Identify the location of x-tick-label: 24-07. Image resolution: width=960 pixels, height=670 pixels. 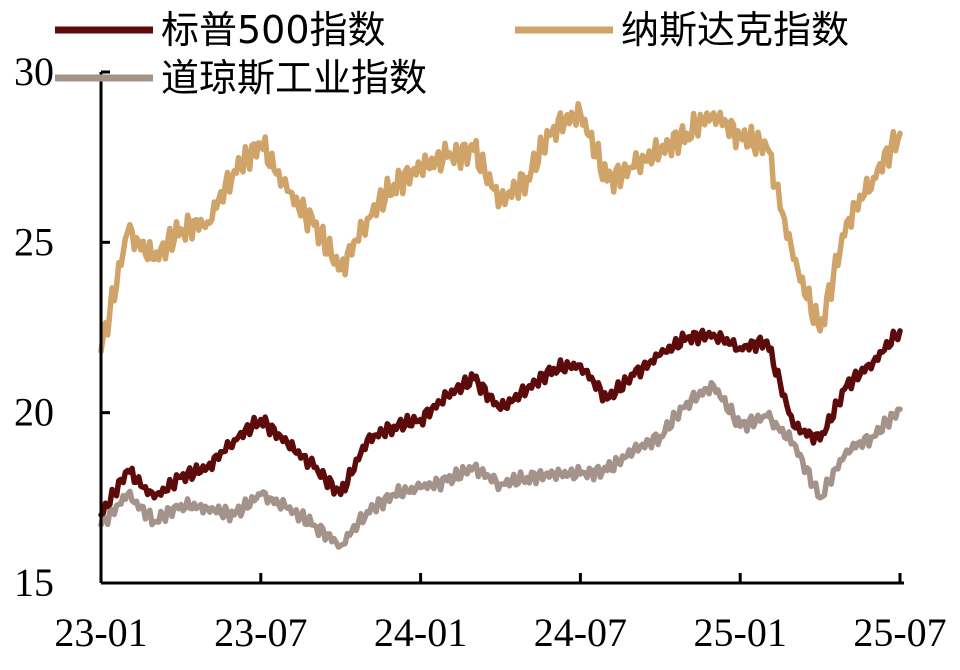
(580, 632).